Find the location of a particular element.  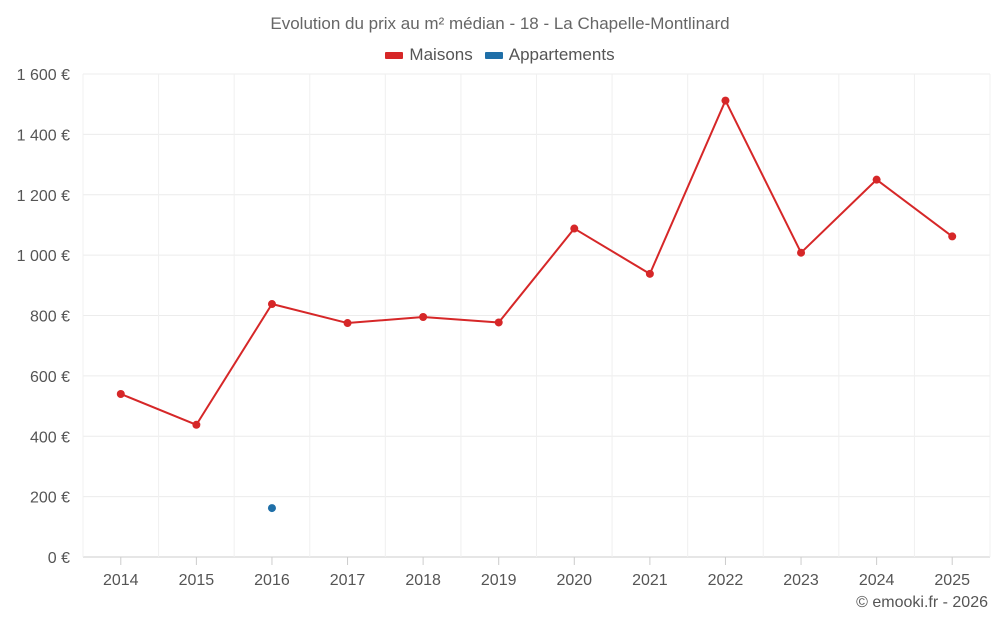

x-tick-label: 2015 is located at coordinates (197, 580).